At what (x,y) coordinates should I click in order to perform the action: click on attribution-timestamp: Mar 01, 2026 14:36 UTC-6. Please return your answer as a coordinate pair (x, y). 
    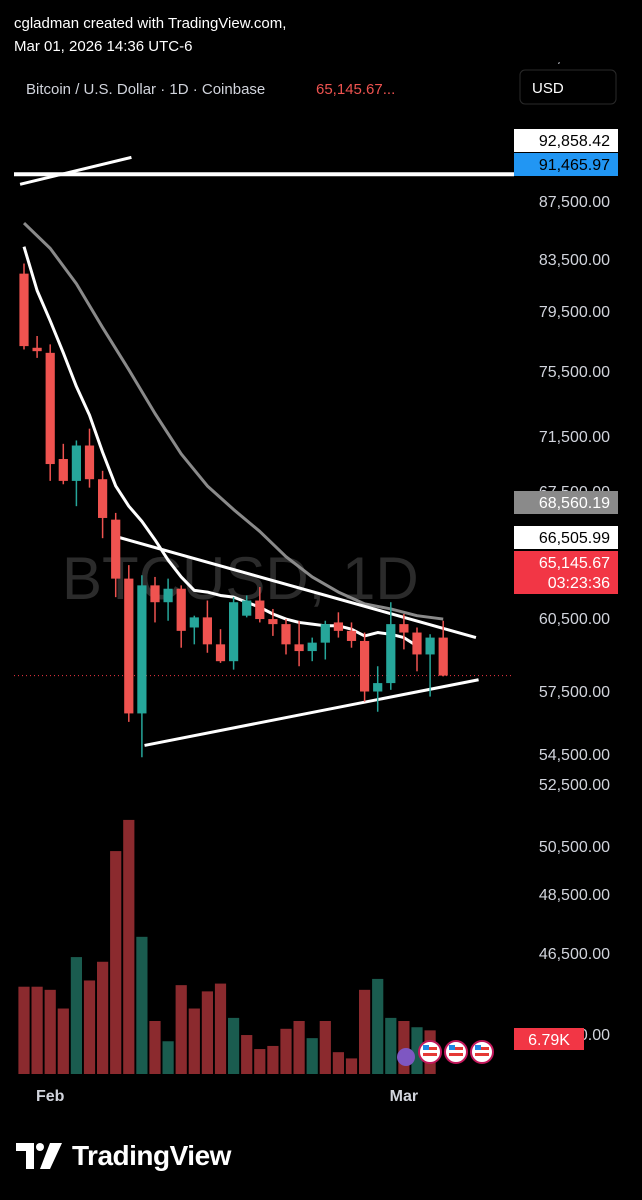
    Looking at the image, I should click on (103, 46).